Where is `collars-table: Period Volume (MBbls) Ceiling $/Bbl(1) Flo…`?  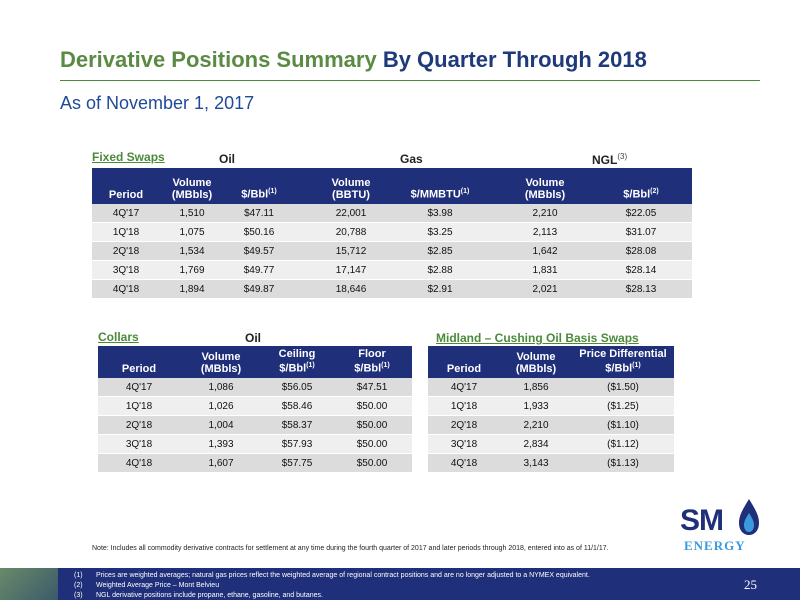 collars-table: Period Volume (MBbls) Ceiling $/Bbl(1) Flo… is located at coordinates (255, 409).